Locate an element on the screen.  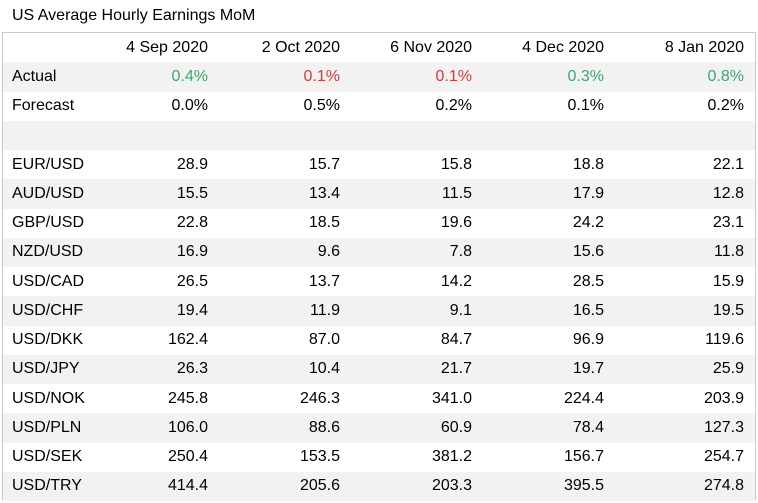
pair-value: 26.5 is located at coordinates (192, 281).